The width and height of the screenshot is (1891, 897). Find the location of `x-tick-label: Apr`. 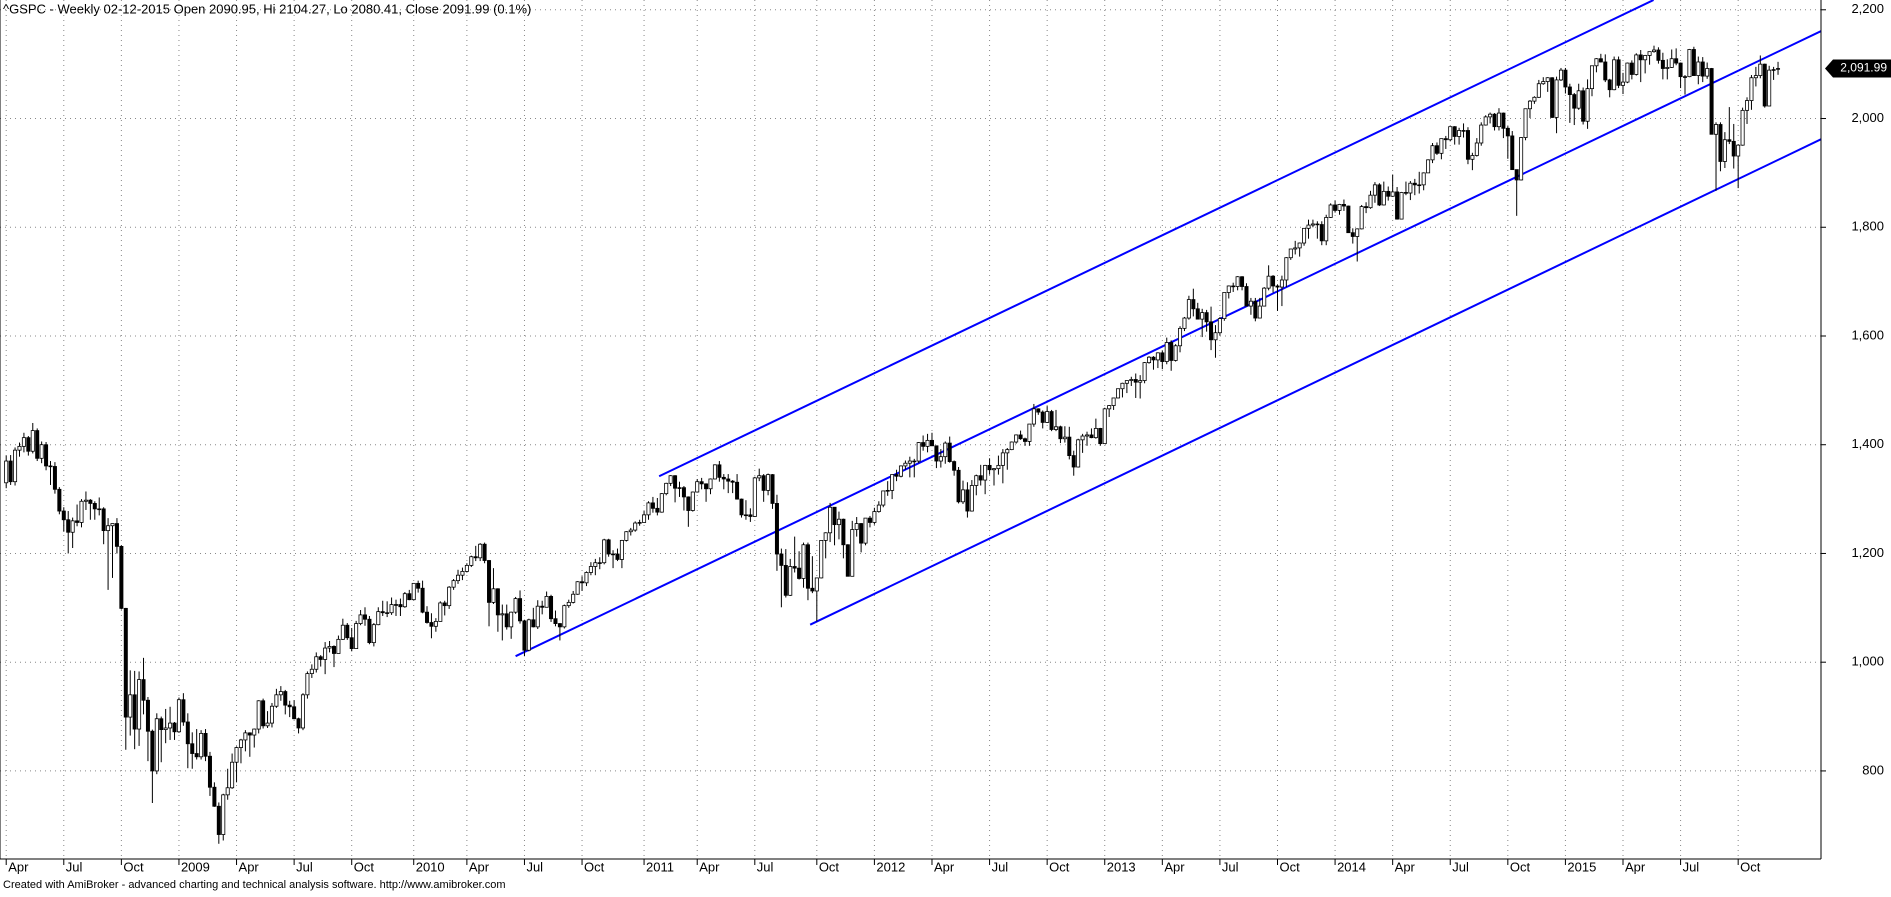

x-tick-label: Apr is located at coordinates (479, 866).